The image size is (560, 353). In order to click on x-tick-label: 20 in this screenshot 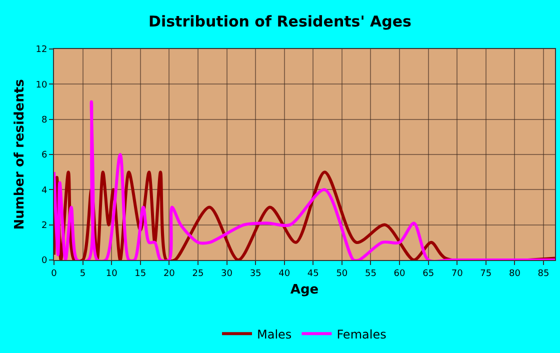, I will do `click(169, 273)`.